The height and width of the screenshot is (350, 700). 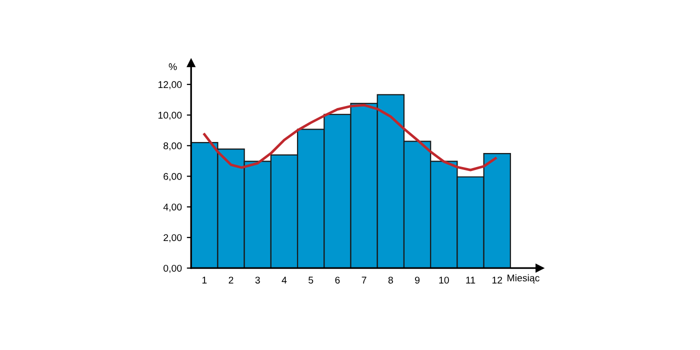 What do you see at coordinates (364, 280) in the screenshot?
I see `x-tick-label: 7` at bounding box center [364, 280].